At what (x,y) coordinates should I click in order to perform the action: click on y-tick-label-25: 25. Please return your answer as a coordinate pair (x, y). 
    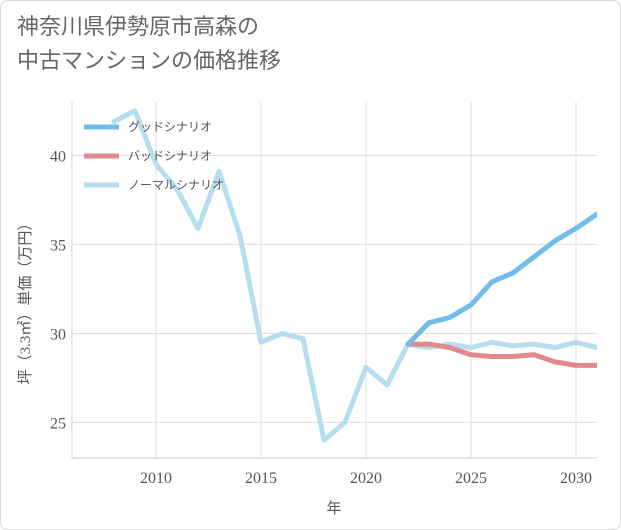
    Looking at the image, I should click on (58, 423).